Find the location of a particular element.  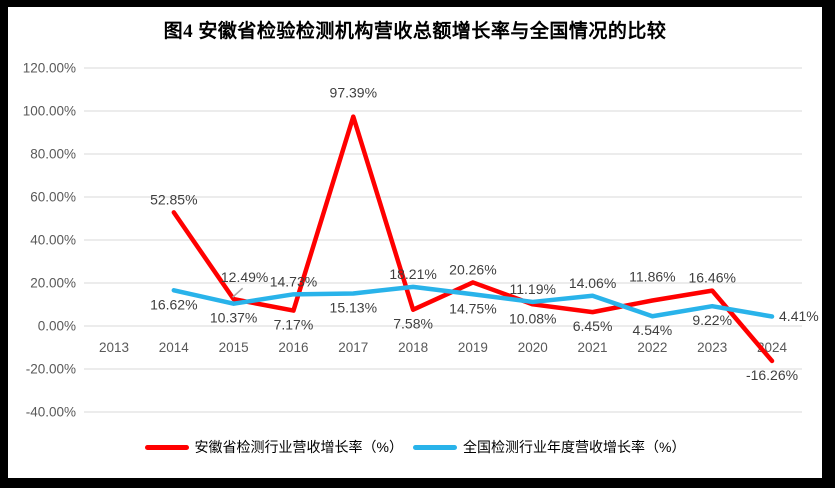

label-leader-line is located at coordinates (238, 292).